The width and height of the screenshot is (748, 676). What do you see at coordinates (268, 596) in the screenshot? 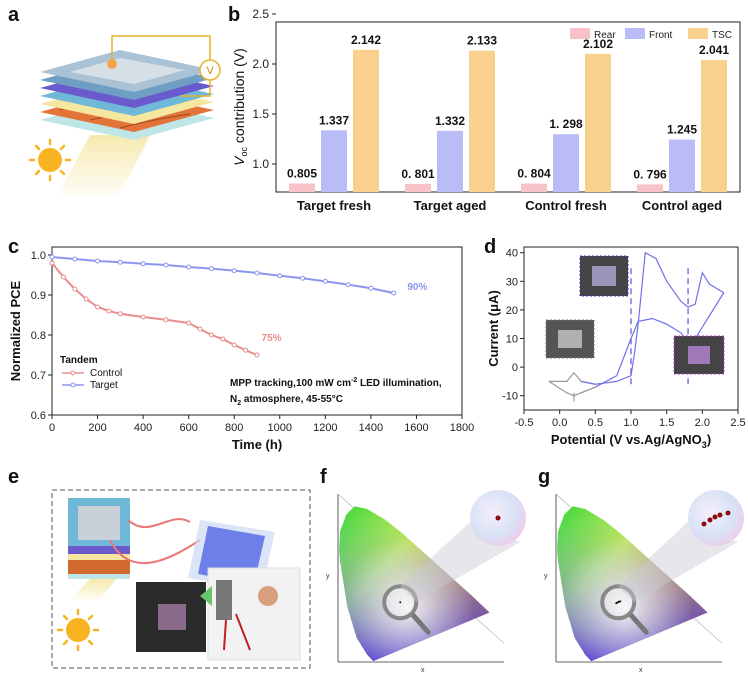
I see `photo-hand` at bounding box center [268, 596].